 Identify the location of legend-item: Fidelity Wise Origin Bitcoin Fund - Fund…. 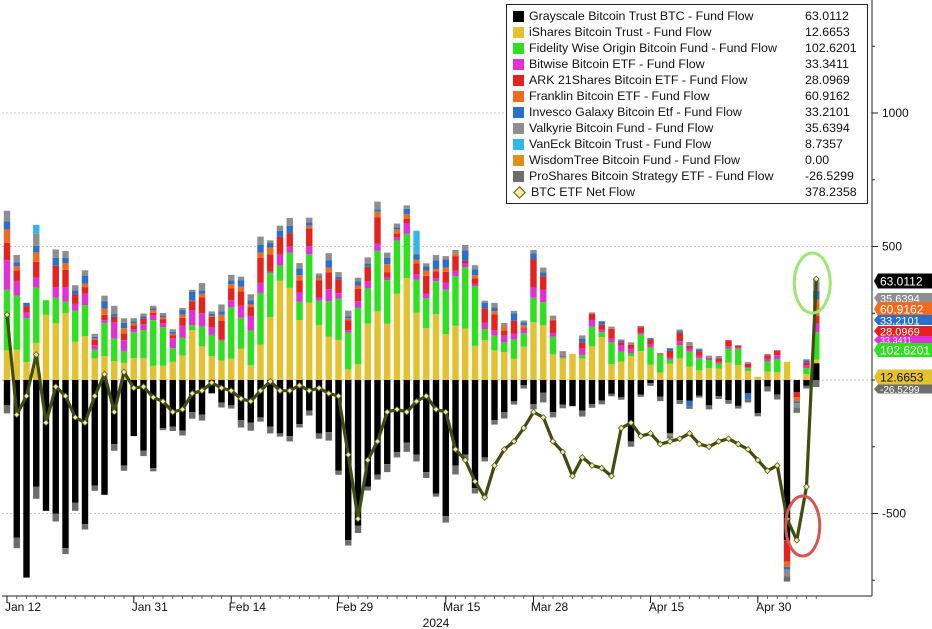
(687, 48).